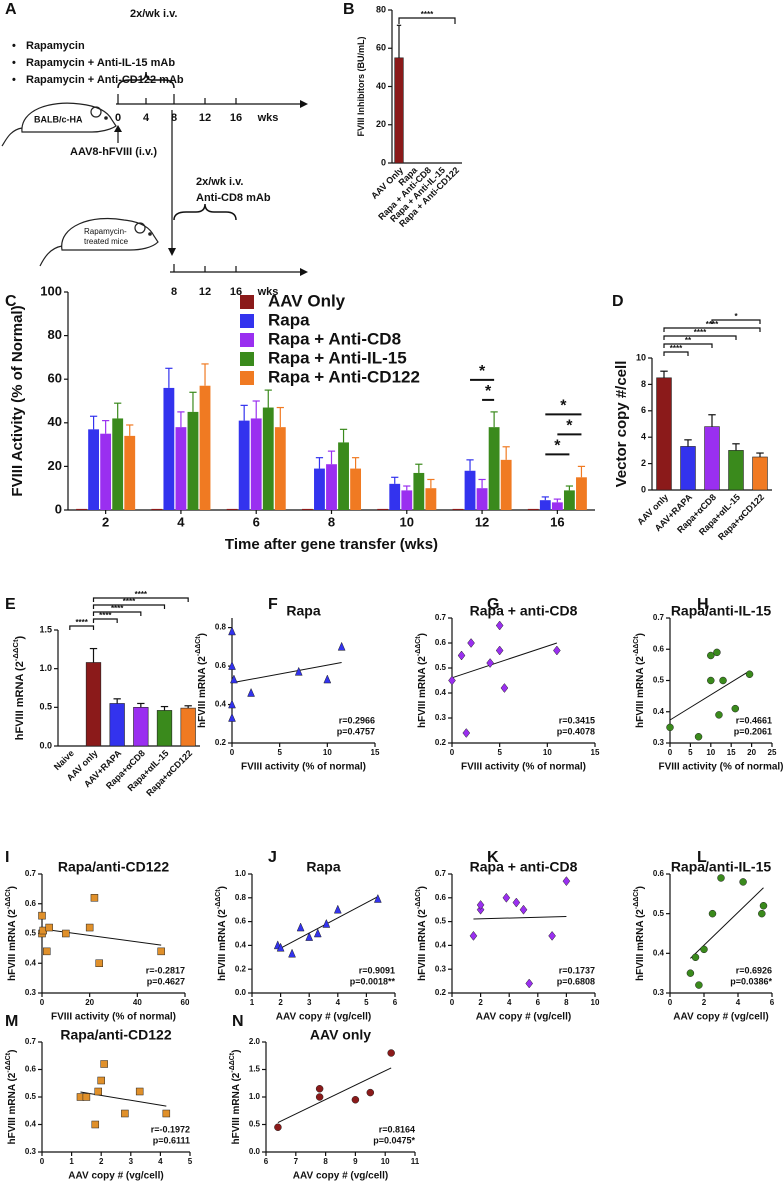  Describe the element at coordinates (113, 867) in the screenshot. I see `chart-title: Rapa/anti-CD122` at that location.